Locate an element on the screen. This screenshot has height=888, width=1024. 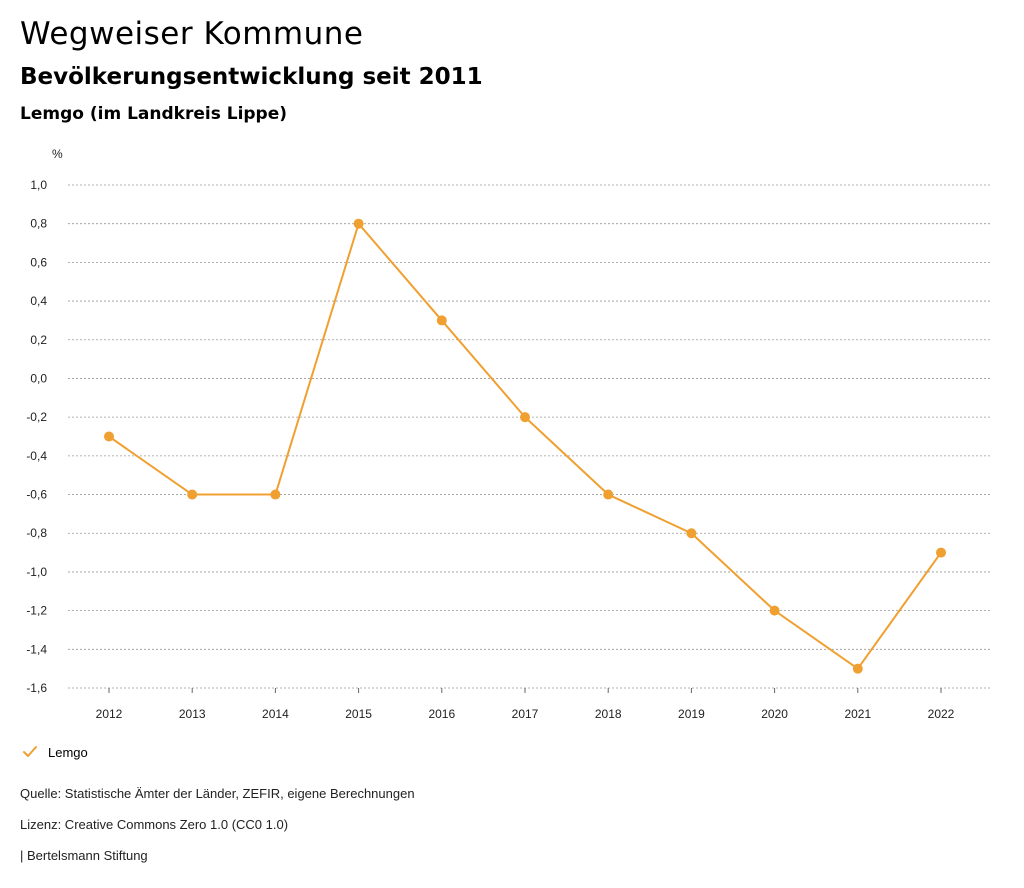
organization-note: | Bertelsmann Stiftung is located at coordinates (84, 855).